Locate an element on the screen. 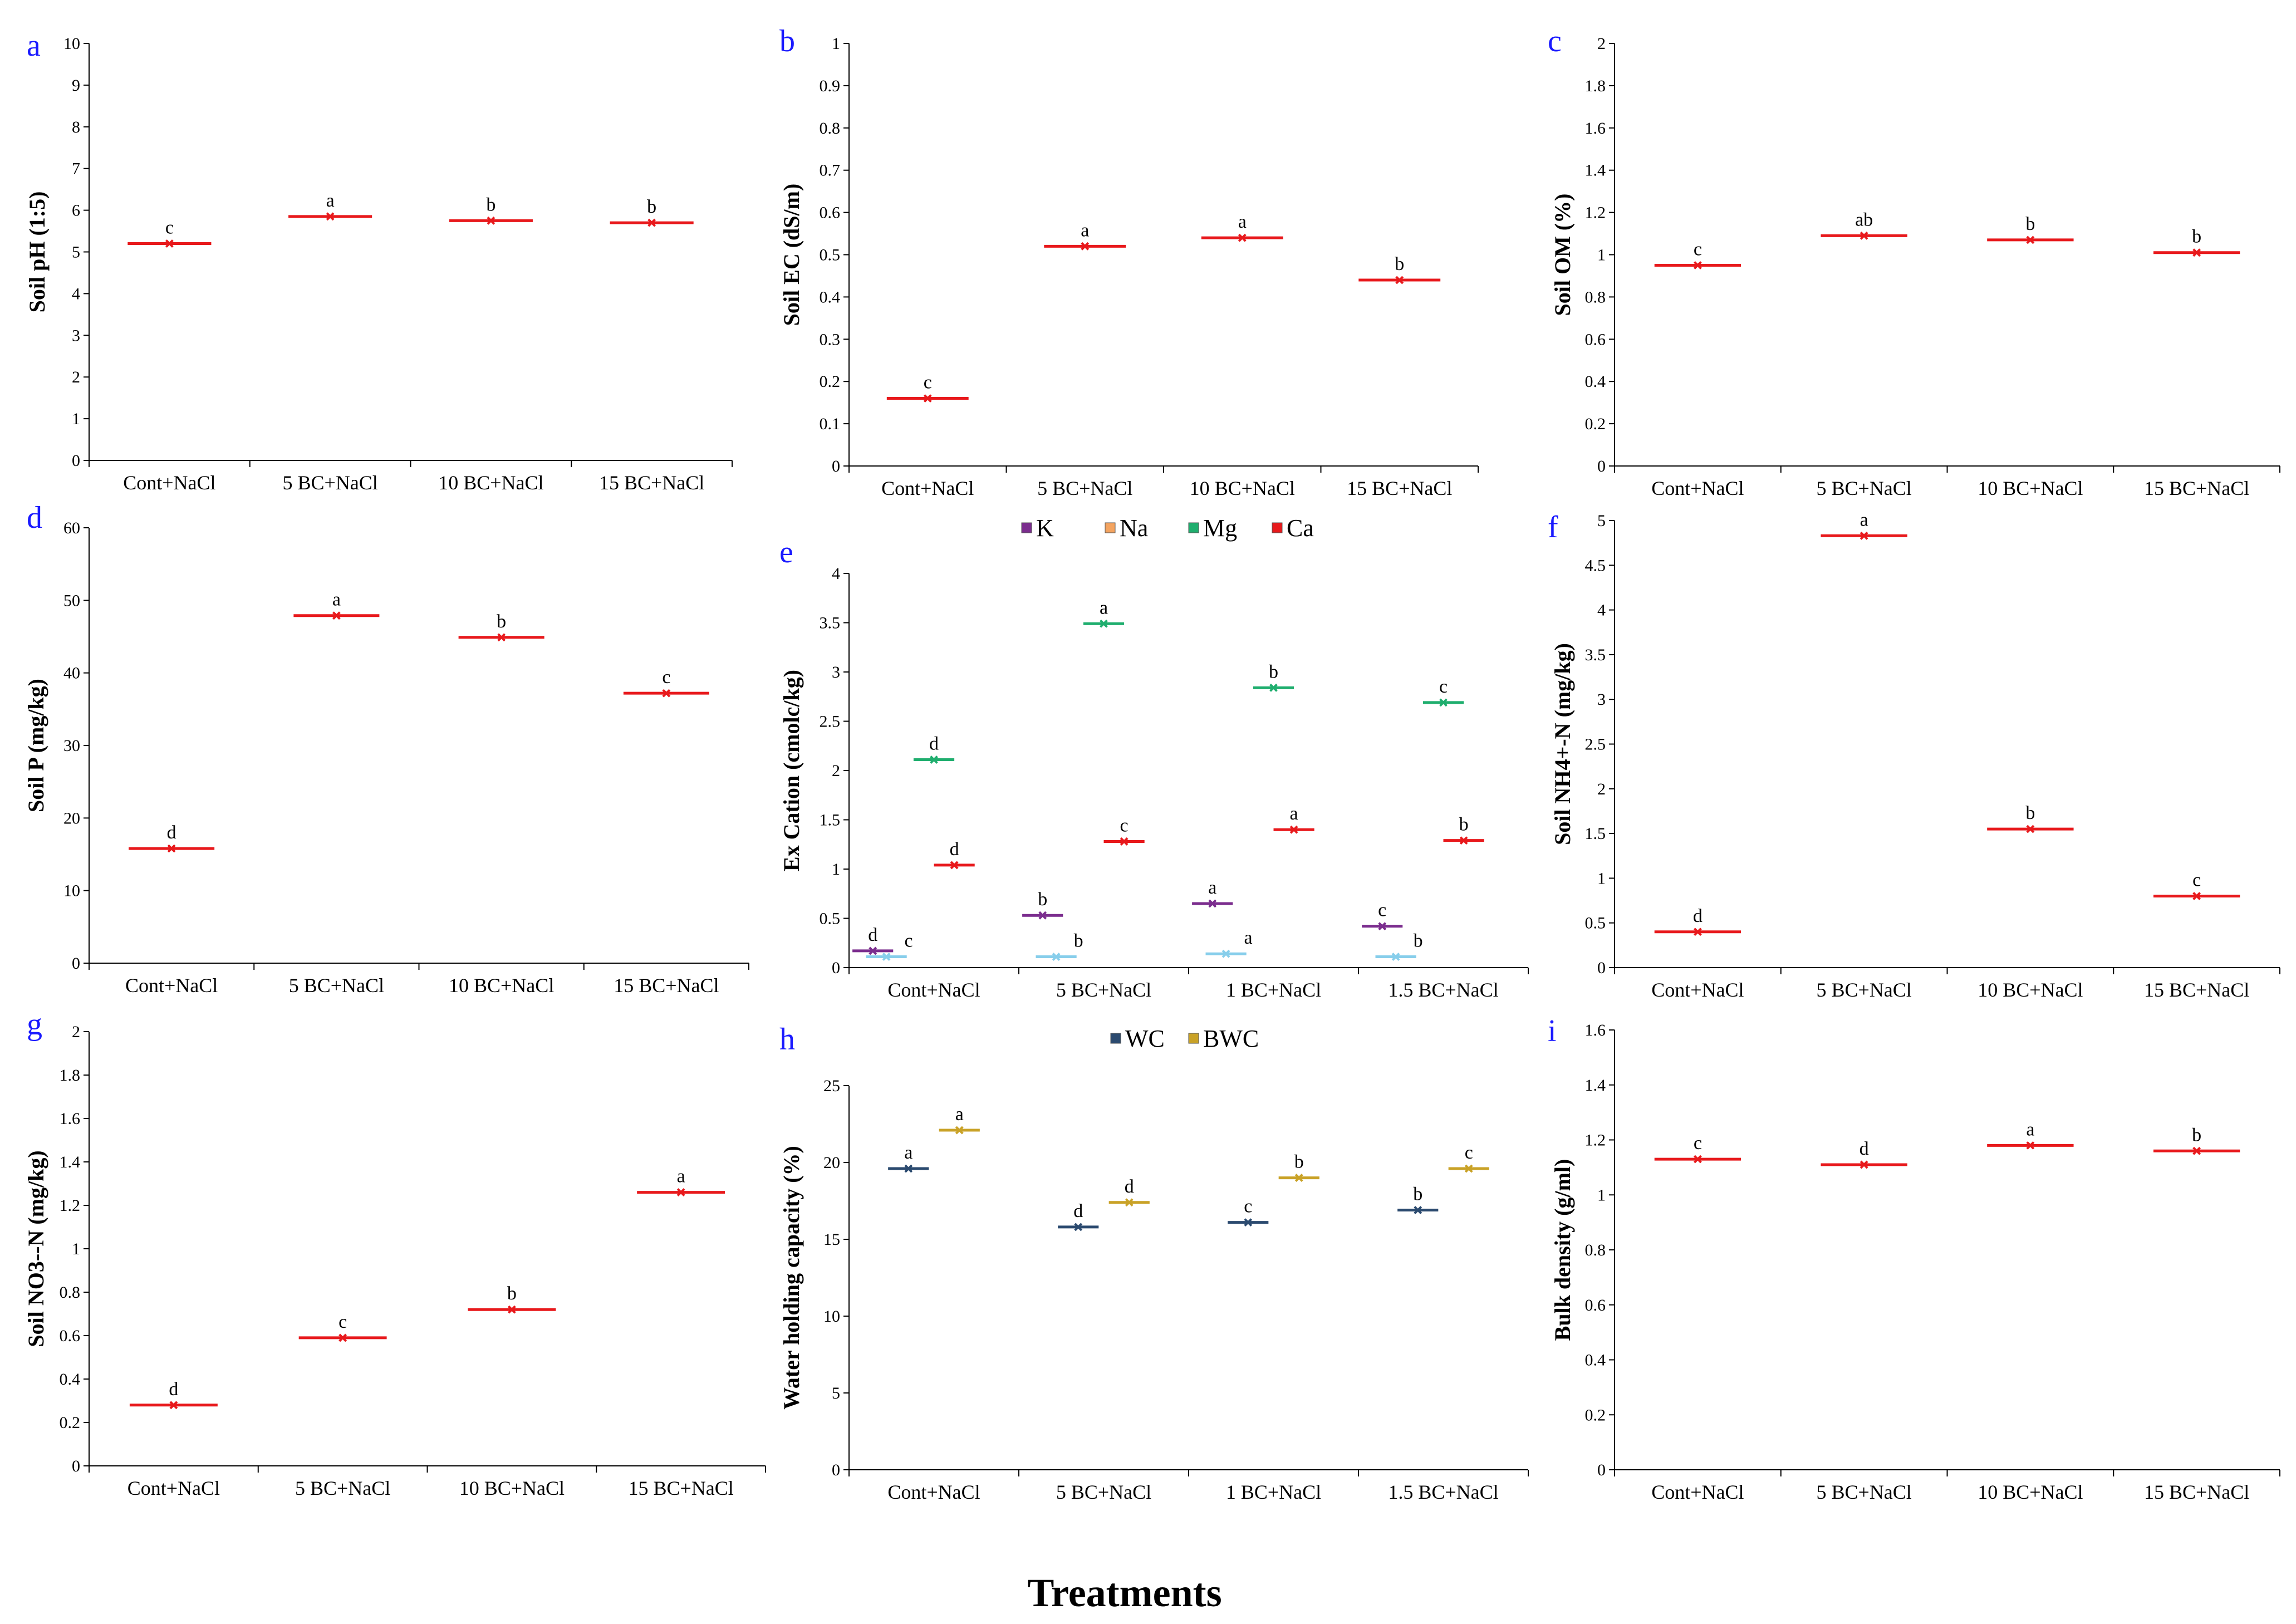 This screenshot has width=2296, height=1624. panel-letter: e is located at coordinates (786, 552).